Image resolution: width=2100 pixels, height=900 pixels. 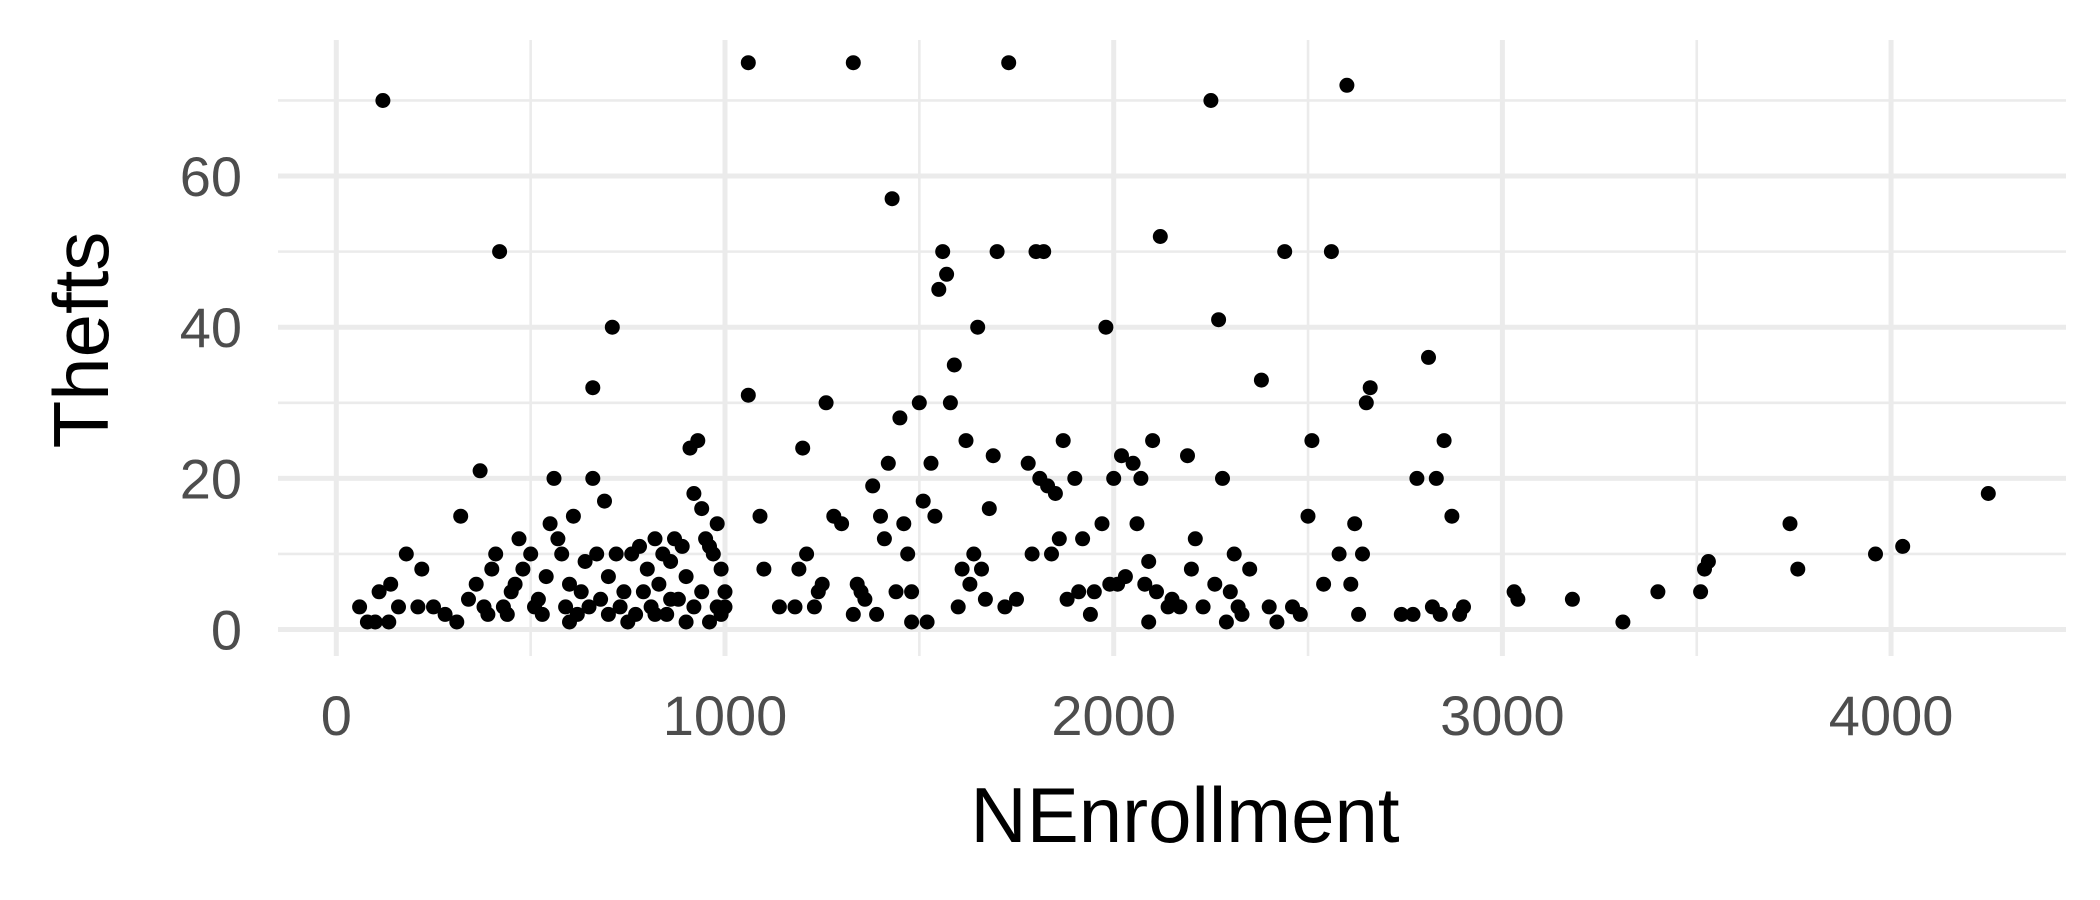 What do you see at coordinates (211, 176) in the screenshot?
I see `y-tick-label: 60` at bounding box center [211, 176].